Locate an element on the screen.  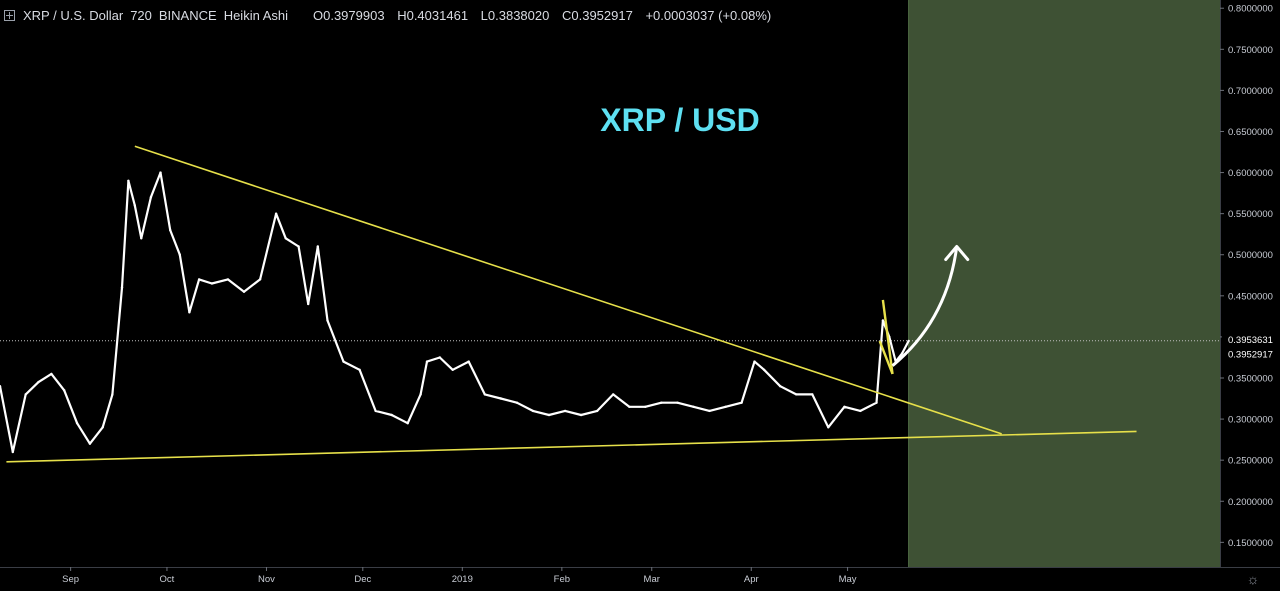
exchange: BINANCE is located at coordinates (187, 15).